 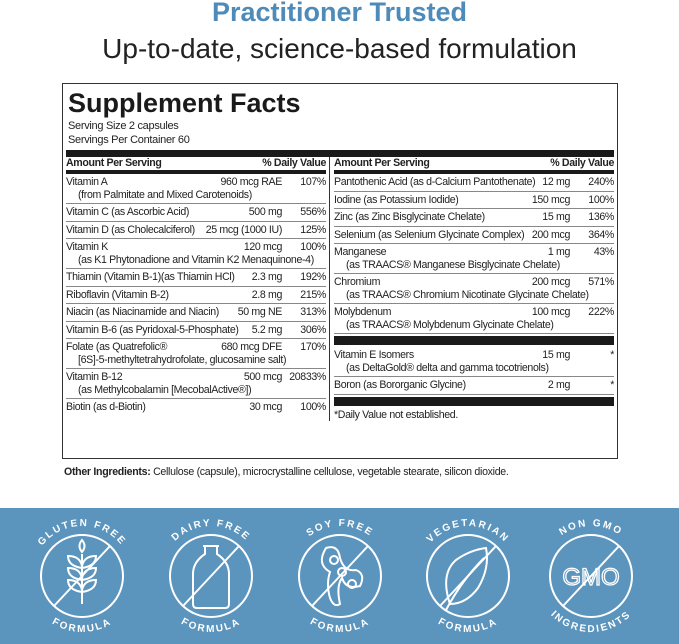 I want to click on badge-top-text: VEGETARIAN, so click(x=467, y=531).